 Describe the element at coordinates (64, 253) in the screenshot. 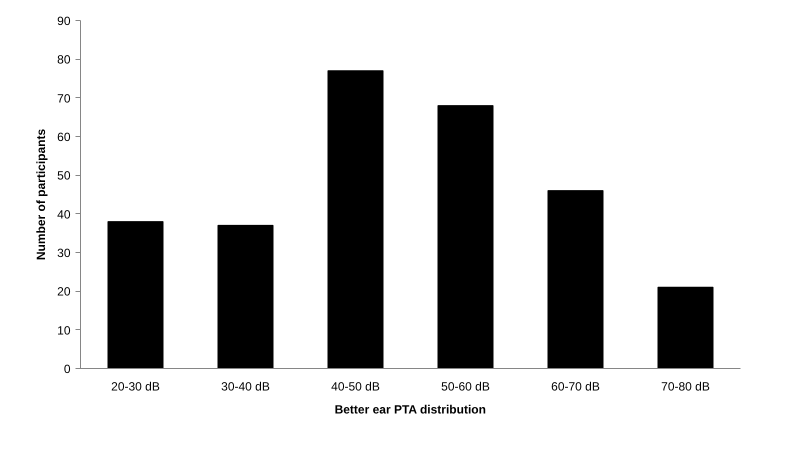

I see `y-tick-label: 30` at that location.